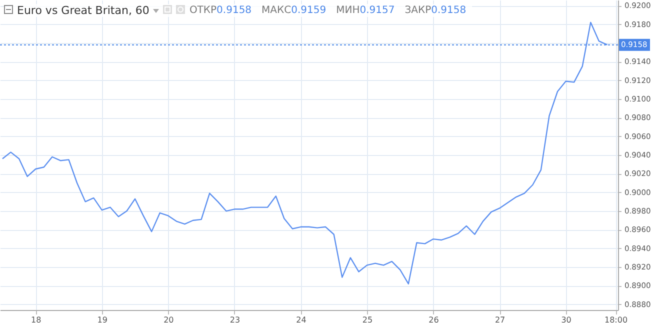  Describe the element at coordinates (433, 319) in the screenshot. I see `x-tick-label: 26` at that location.